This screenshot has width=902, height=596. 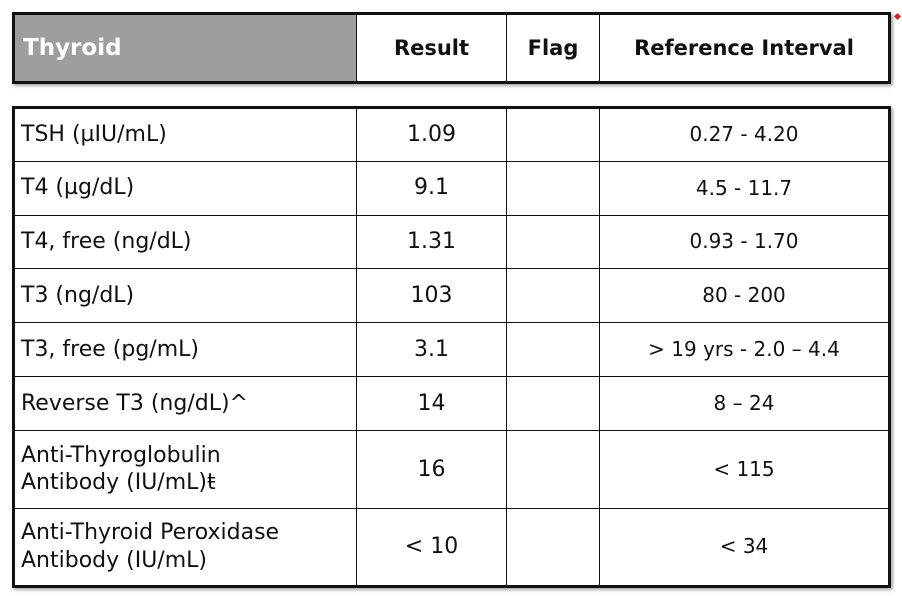 What do you see at coordinates (744, 296) in the screenshot?
I see `reference-interval: 80 - 200` at bounding box center [744, 296].